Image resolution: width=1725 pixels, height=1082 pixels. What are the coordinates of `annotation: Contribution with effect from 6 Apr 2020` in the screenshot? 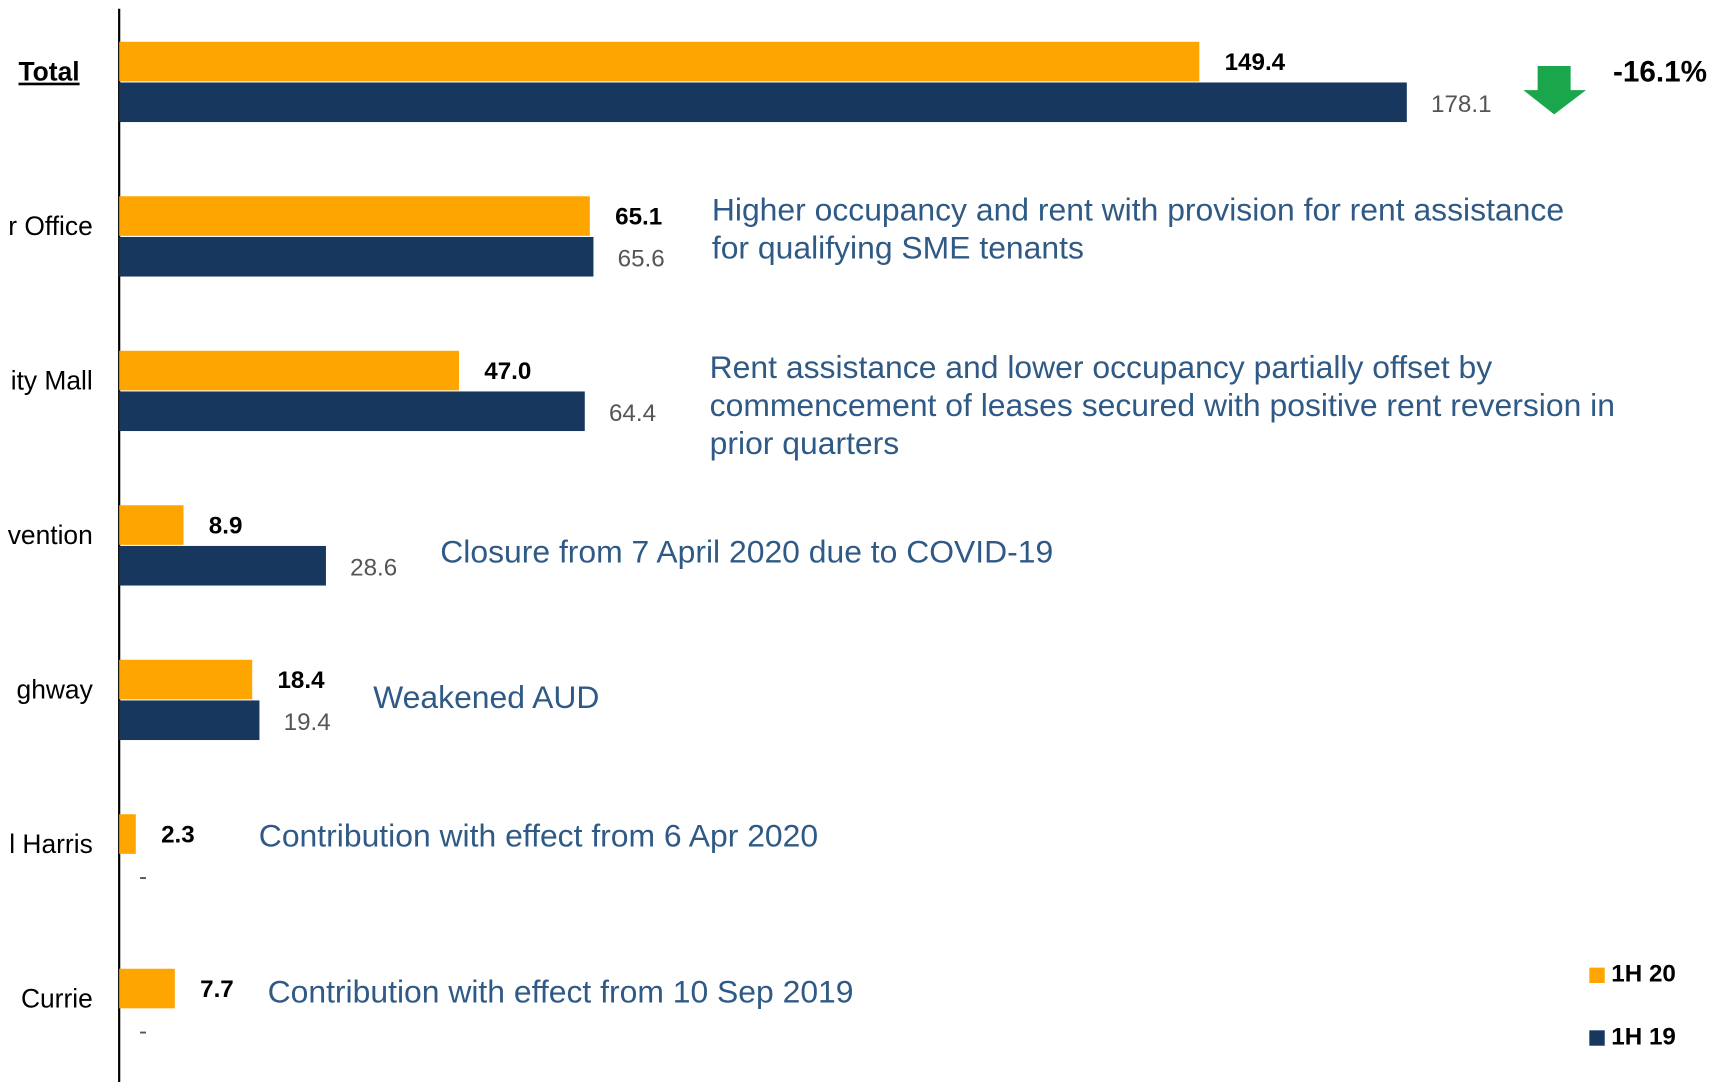 It's located at (538, 835).